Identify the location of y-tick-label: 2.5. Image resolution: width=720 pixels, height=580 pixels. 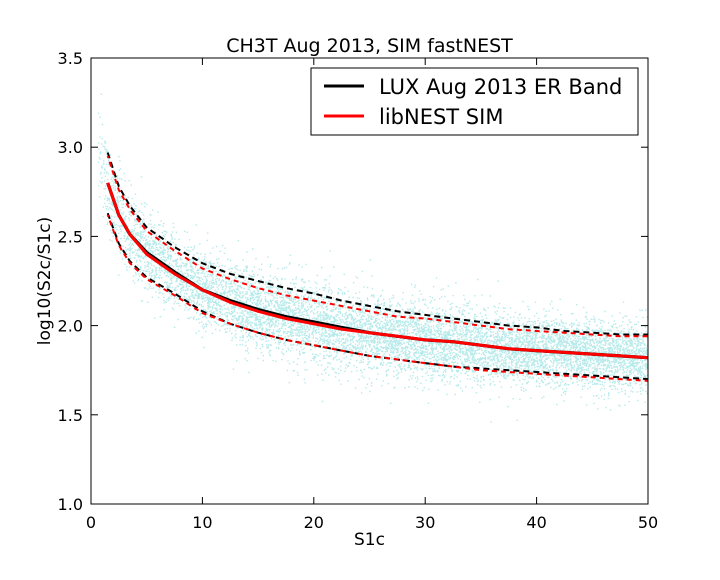
(70, 236).